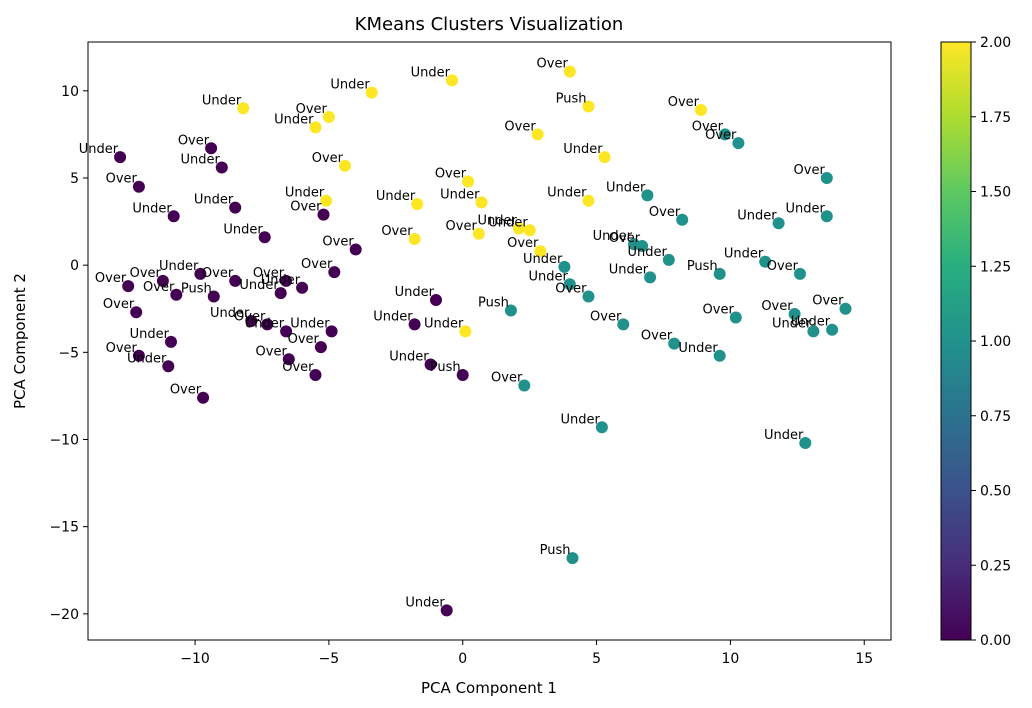 The height and width of the screenshot is (708, 1032). I want to click on y-tick-label: −20, so click(64, 615).